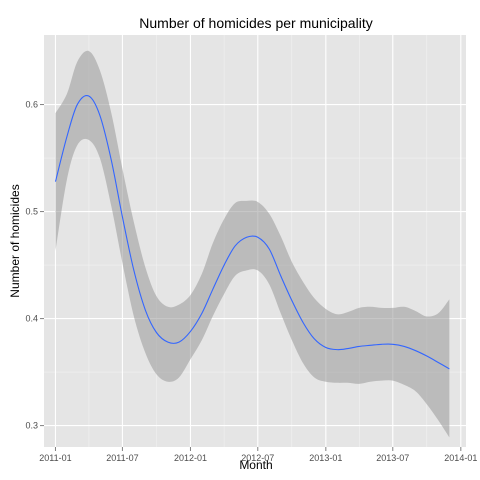 The width and height of the screenshot is (480, 480). I want to click on y-axis: 0.3 0.4 0.5 0.6, so click(34, 265).